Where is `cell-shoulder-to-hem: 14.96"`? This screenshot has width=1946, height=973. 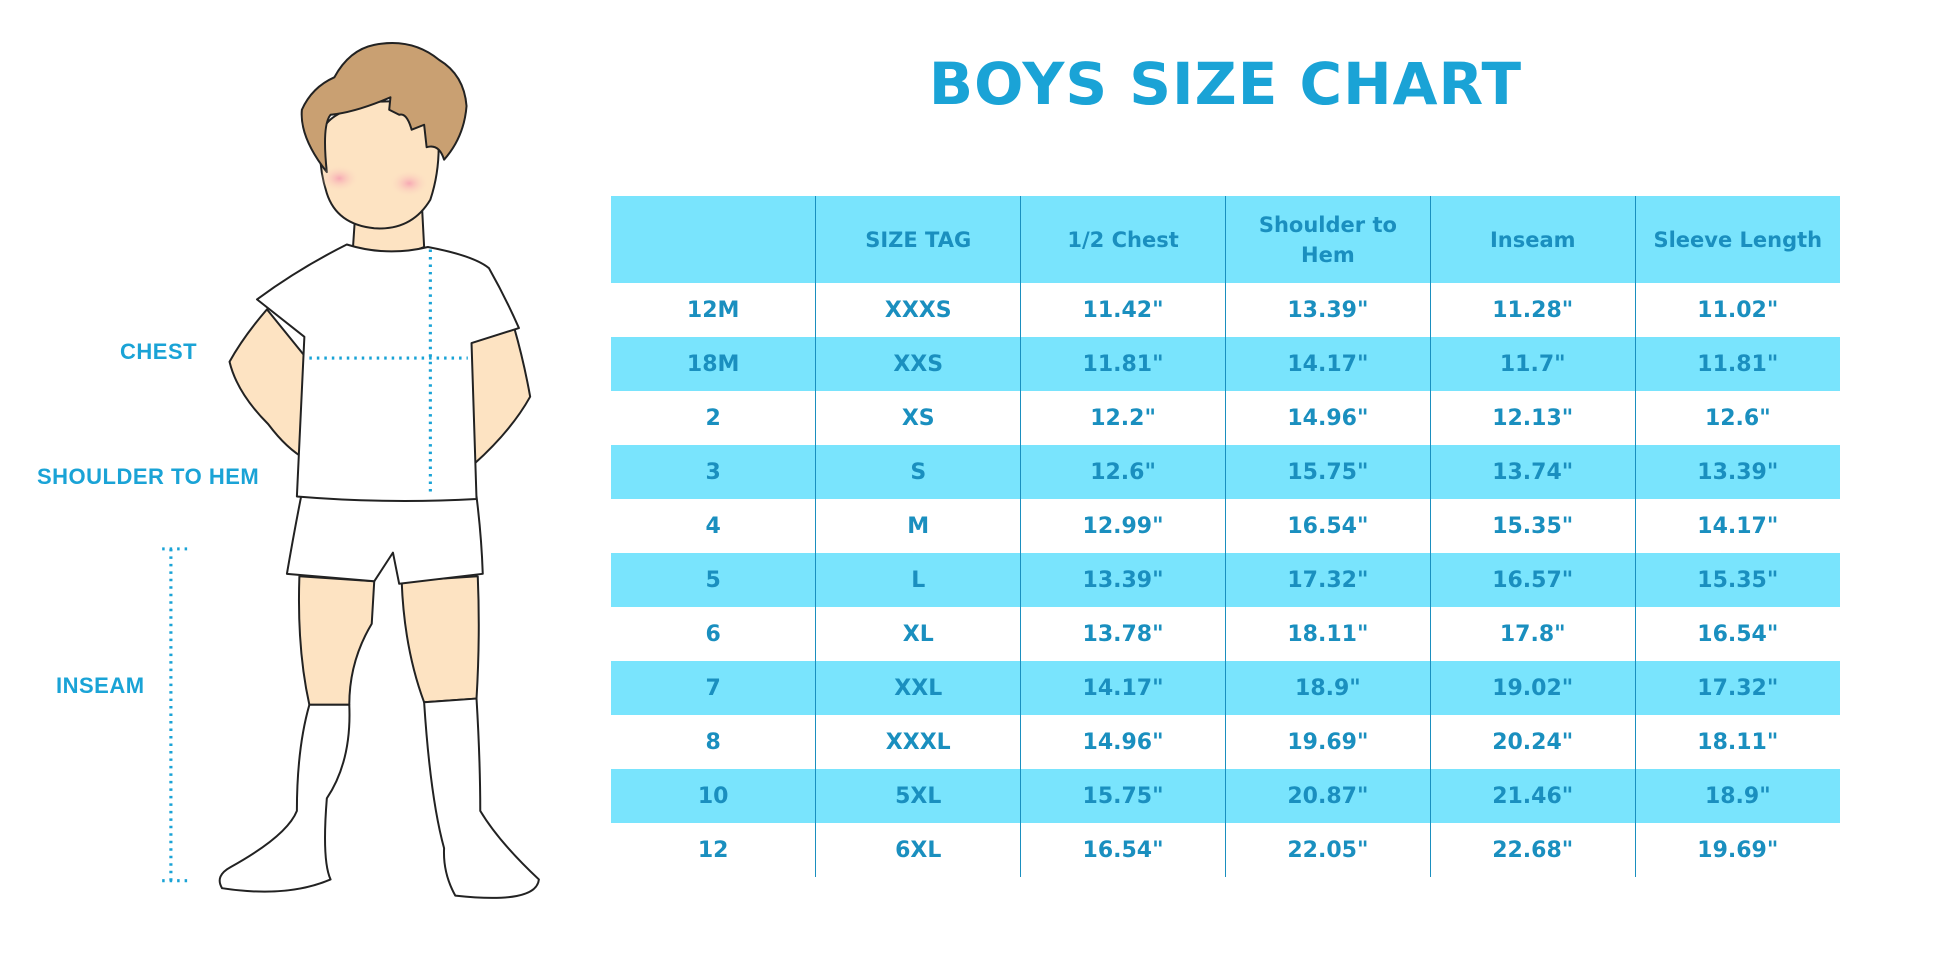
cell-shoulder-to-hem: 14.96" is located at coordinates (1327, 418).